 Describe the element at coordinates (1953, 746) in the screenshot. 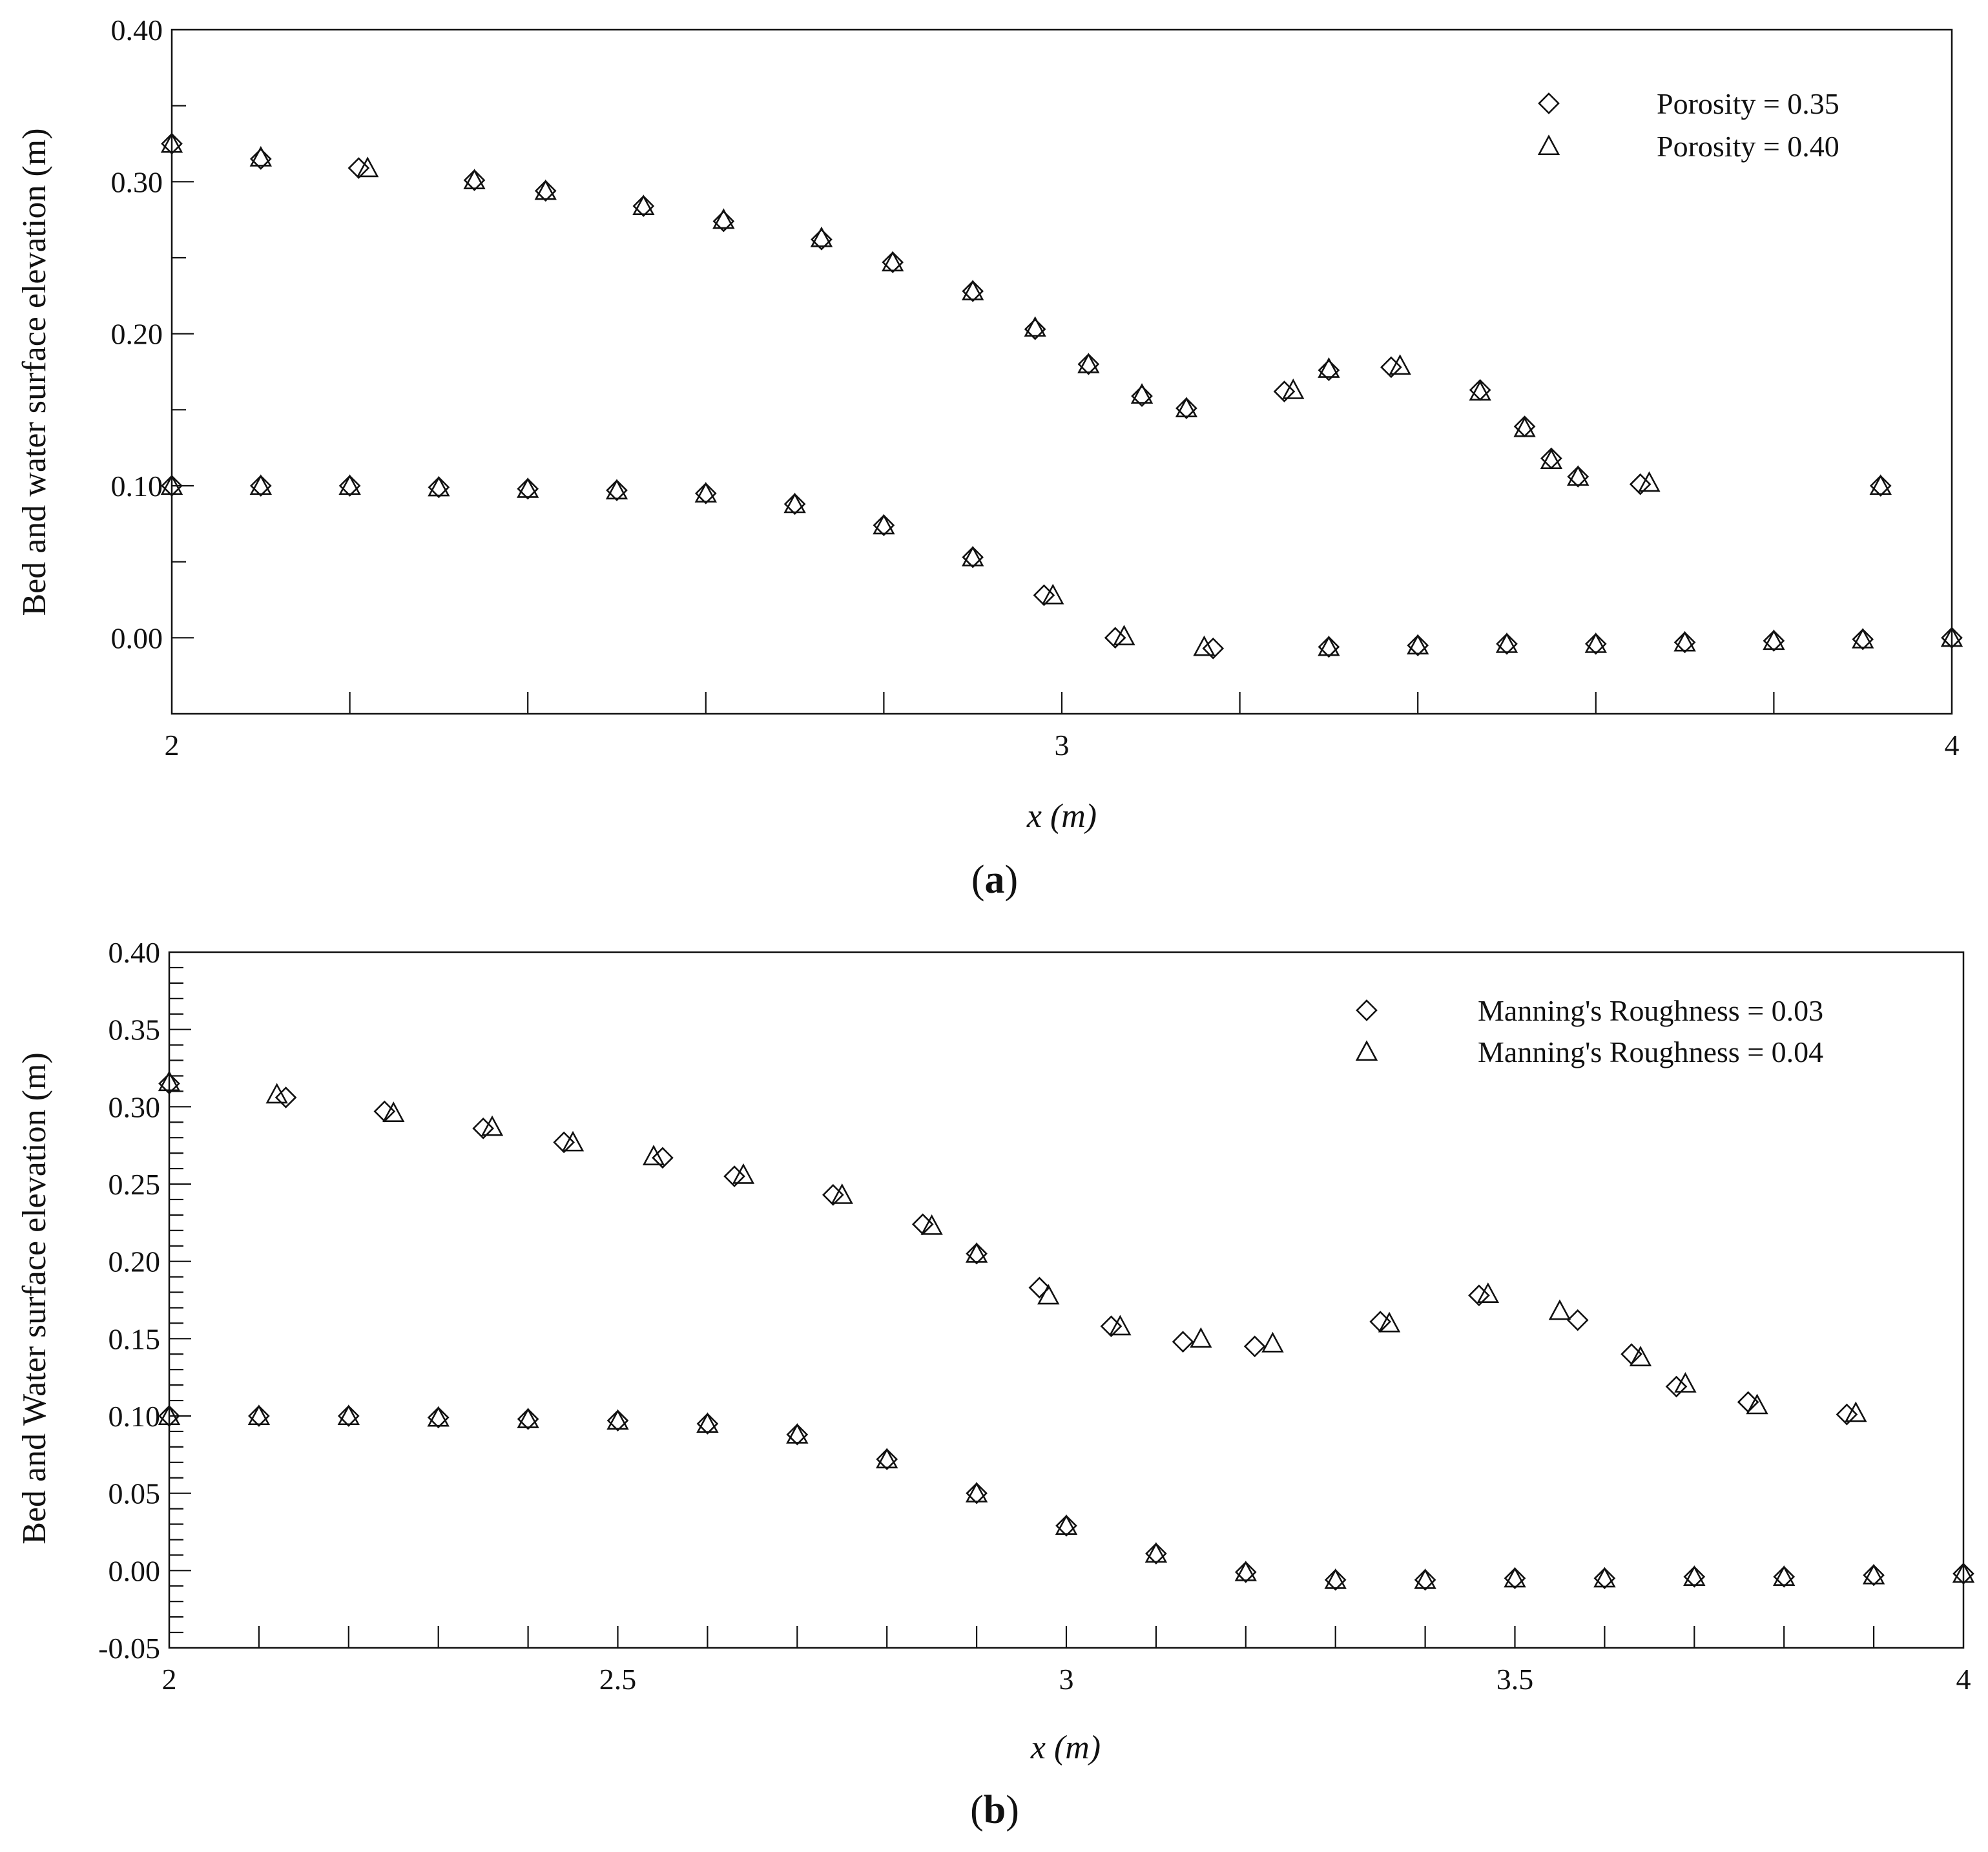

I see `x-tick-label-a: 4` at that location.